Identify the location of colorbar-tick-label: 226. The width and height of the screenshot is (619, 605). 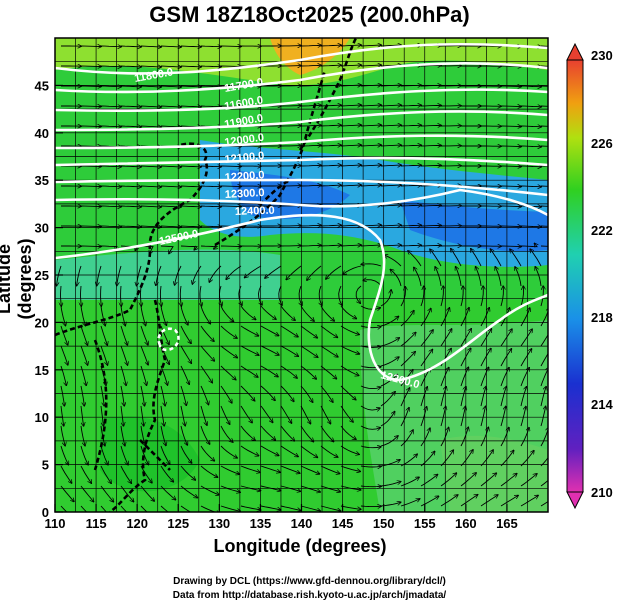
(602, 143).